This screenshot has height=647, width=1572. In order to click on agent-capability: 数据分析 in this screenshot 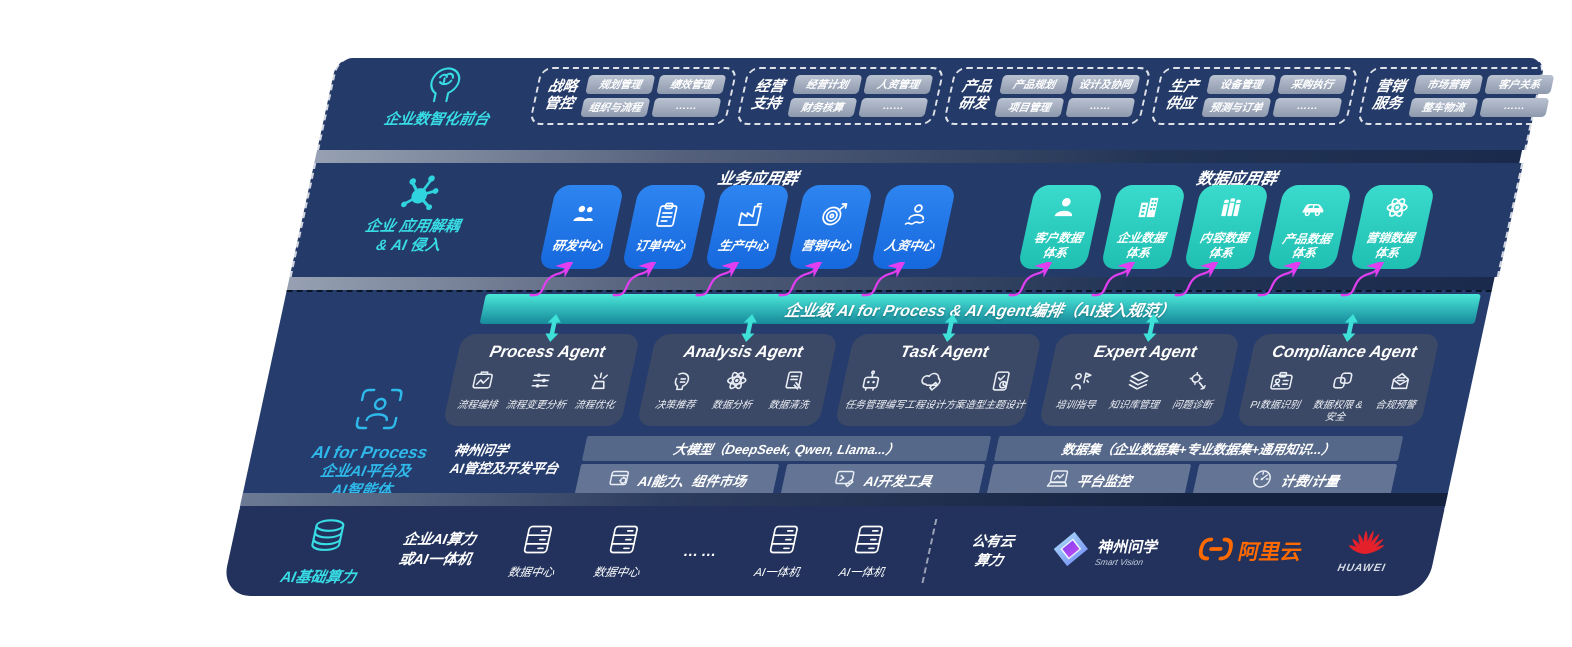, I will do `click(735, 390)`.